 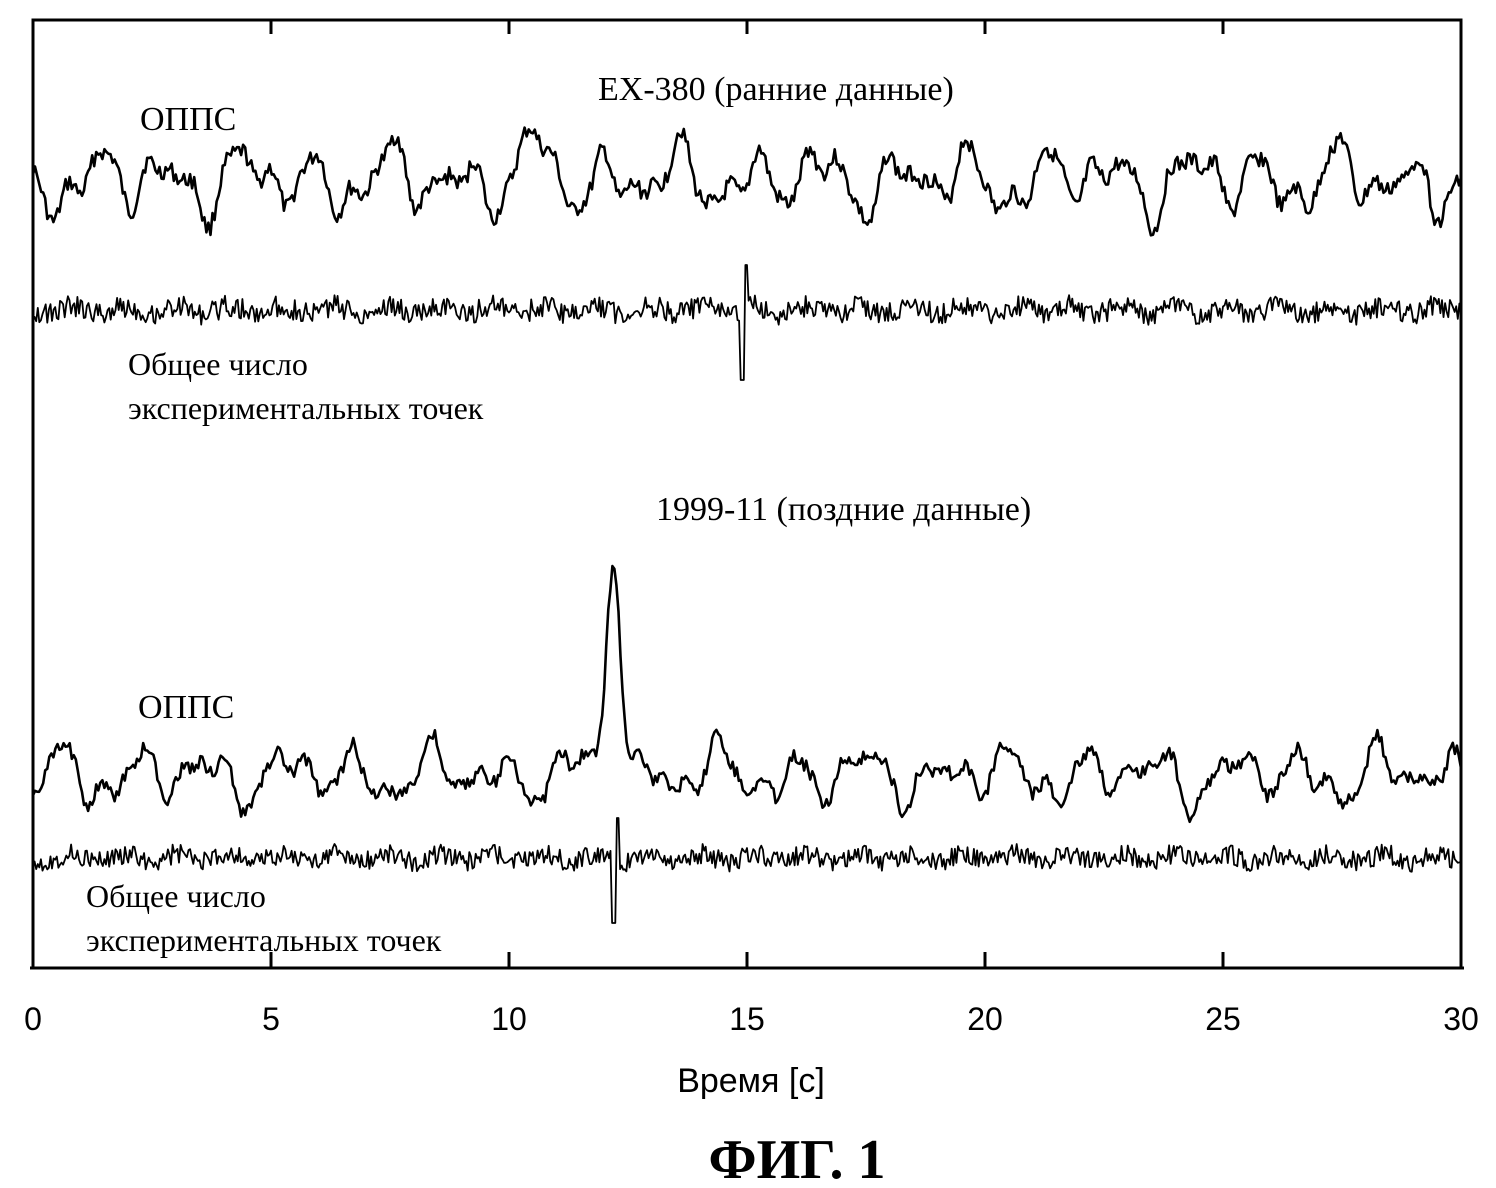 What do you see at coordinates (188, 119) in the screenshot?
I see `panel1-series-oppc-label: ОППС` at bounding box center [188, 119].